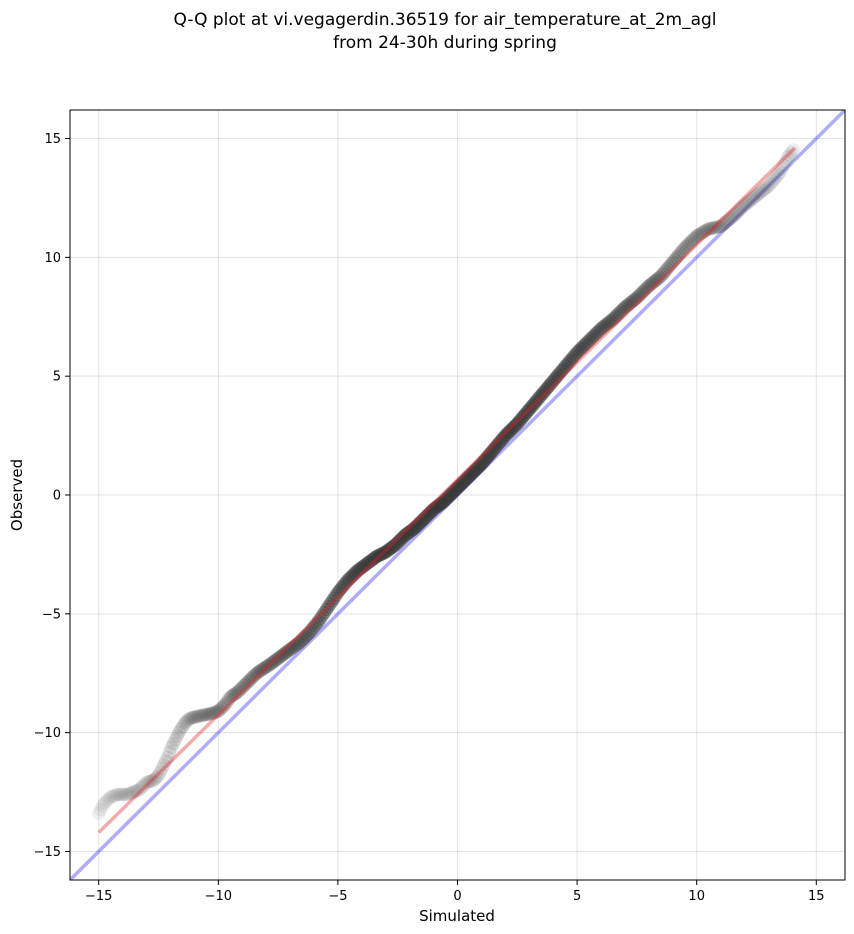 This screenshot has height=934, width=854. I want to click on x-axis-ticks: −15 −10 −5 0 5 10 15, so click(455, 892).